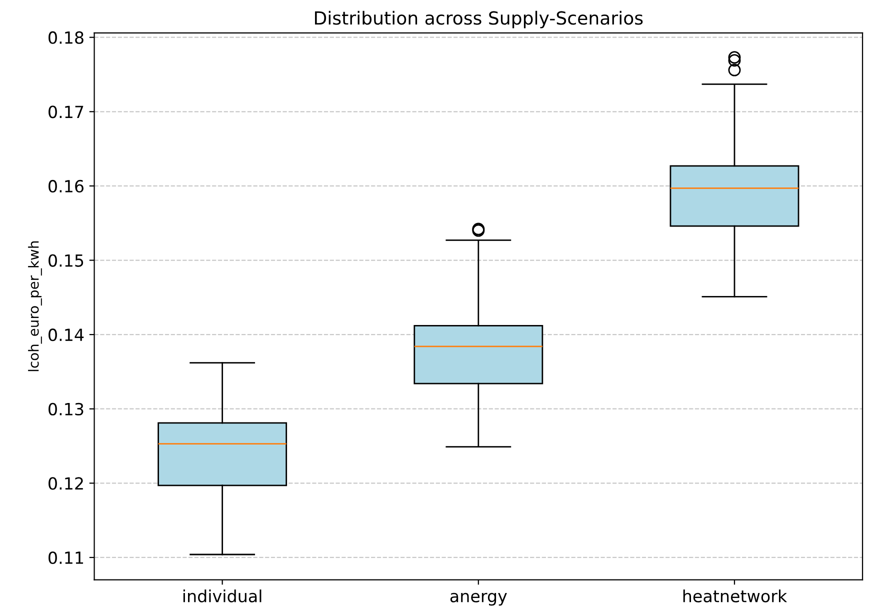  What do you see at coordinates (66, 112) in the screenshot?
I see `y-tick-label: 0.17` at bounding box center [66, 112].